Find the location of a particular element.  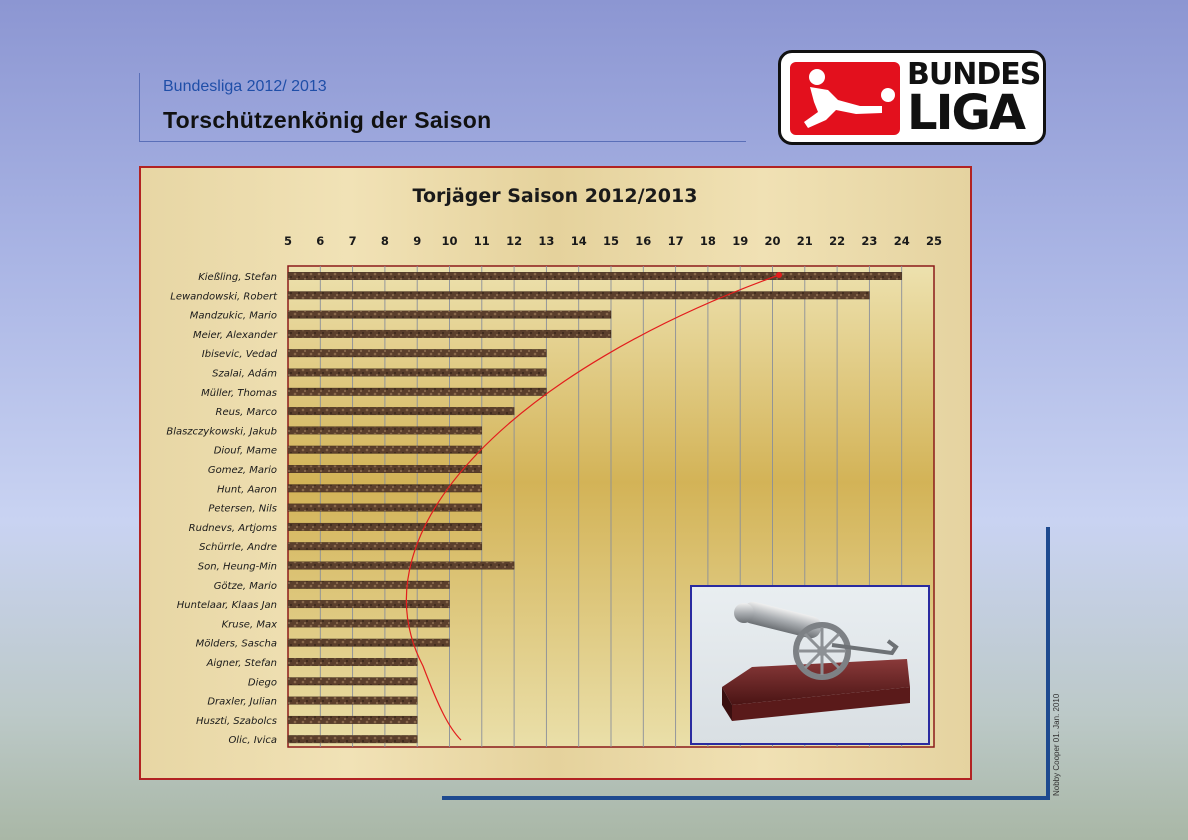

header-subtitle: Bundesliga 2012/ 2013 is located at coordinates (245, 86).